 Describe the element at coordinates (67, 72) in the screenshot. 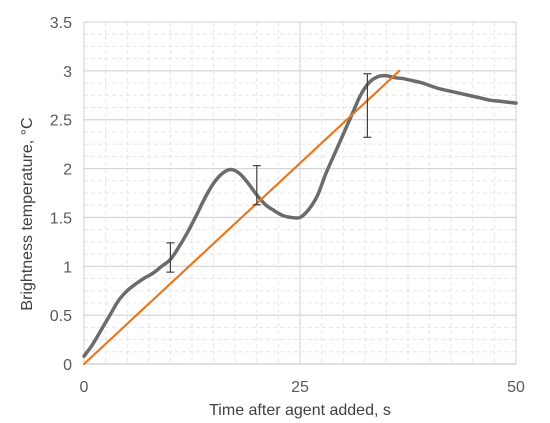

I see `y-tick-label: 3` at that location.